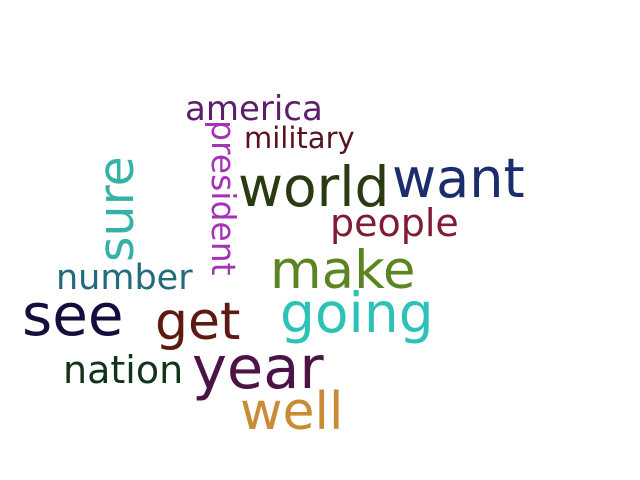  I want to click on word-well: well, so click(292, 412).